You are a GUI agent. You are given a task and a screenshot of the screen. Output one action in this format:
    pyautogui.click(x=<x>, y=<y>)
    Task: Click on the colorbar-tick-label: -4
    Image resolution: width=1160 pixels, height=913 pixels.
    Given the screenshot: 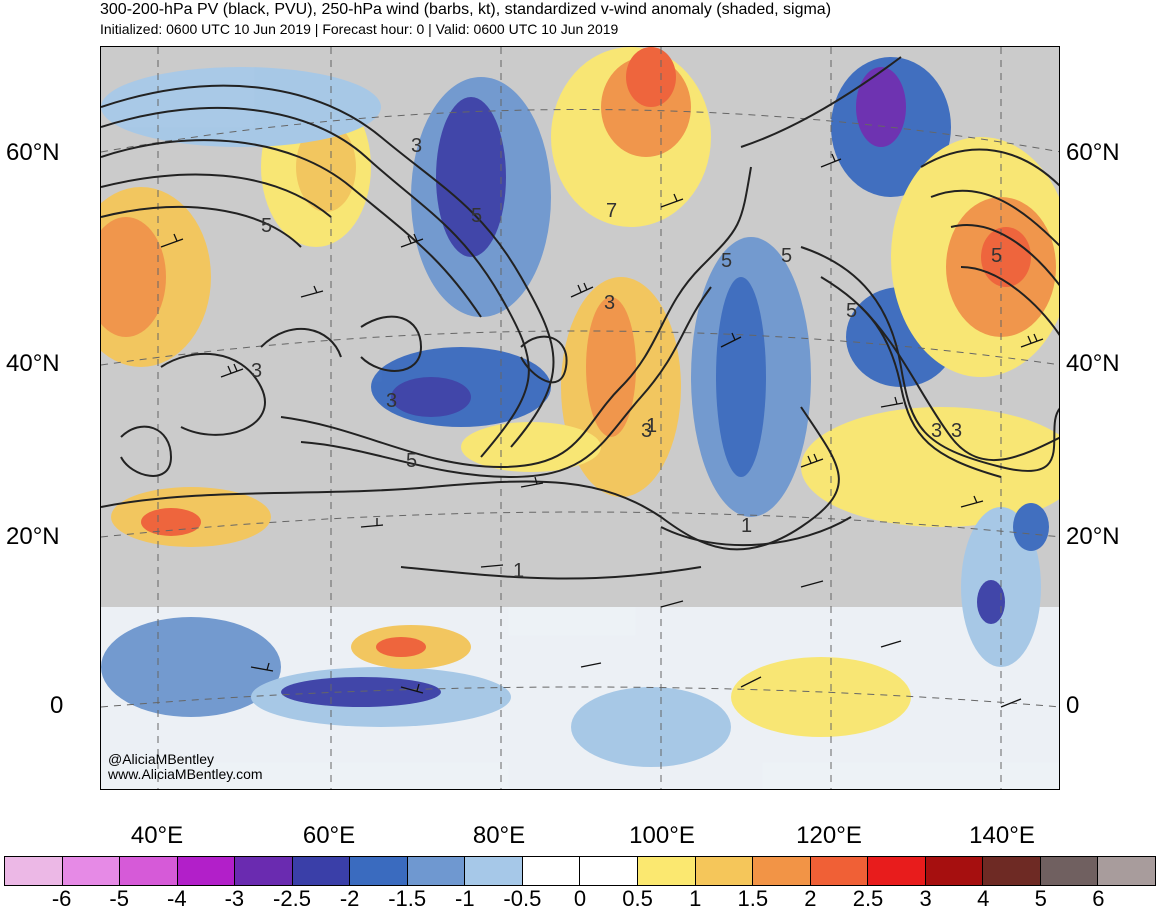 What is the action you would take?
    pyautogui.click(x=177, y=898)
    